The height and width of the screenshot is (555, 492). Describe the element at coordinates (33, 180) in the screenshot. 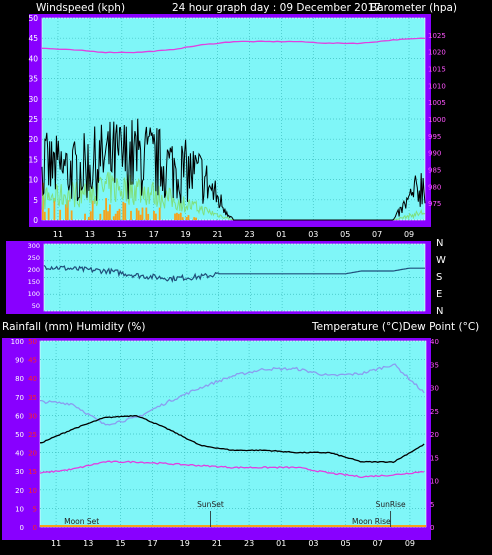

I see `wind-tick-label: 10` at that location.